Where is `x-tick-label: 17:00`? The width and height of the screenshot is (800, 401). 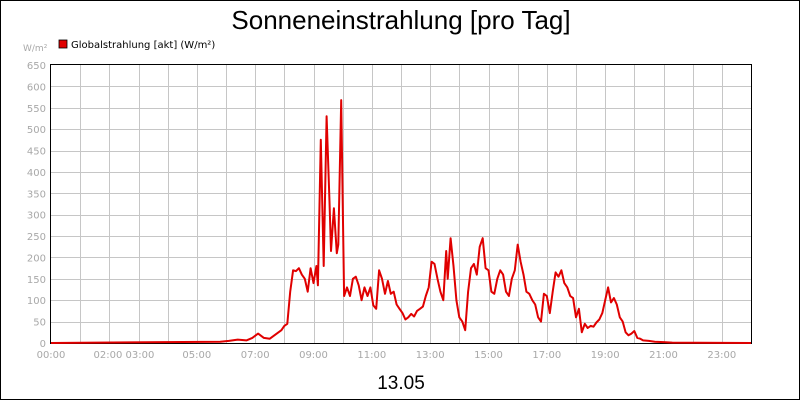
x-tick-label: 17:00 is located at coordinates (546, 355).